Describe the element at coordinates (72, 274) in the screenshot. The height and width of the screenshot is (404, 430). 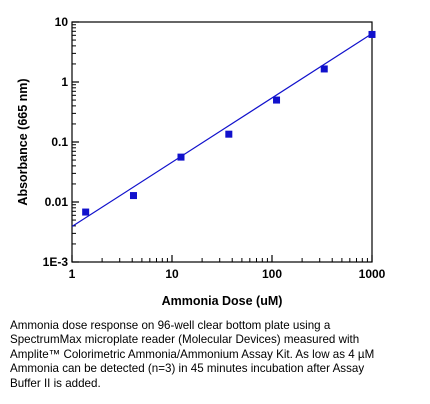
I see `x-tick-label: 1` at that location.